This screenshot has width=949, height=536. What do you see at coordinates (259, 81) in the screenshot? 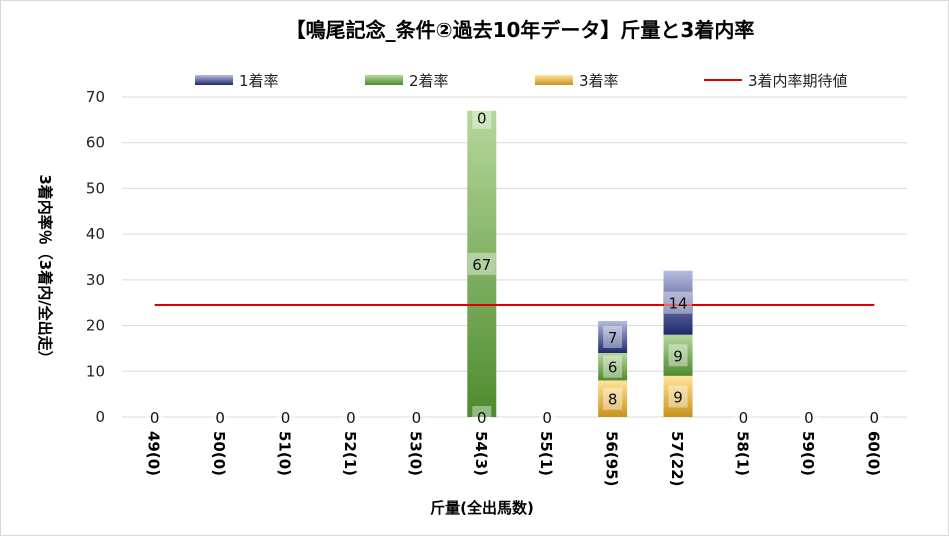
I see `legend-label: 1着率` at bounding box center [259, 81].